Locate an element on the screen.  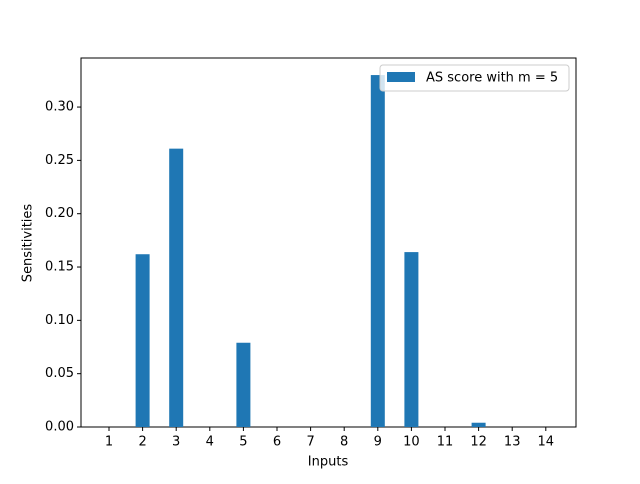
x-tick-label: 7 is located at coordinates (310, 442).